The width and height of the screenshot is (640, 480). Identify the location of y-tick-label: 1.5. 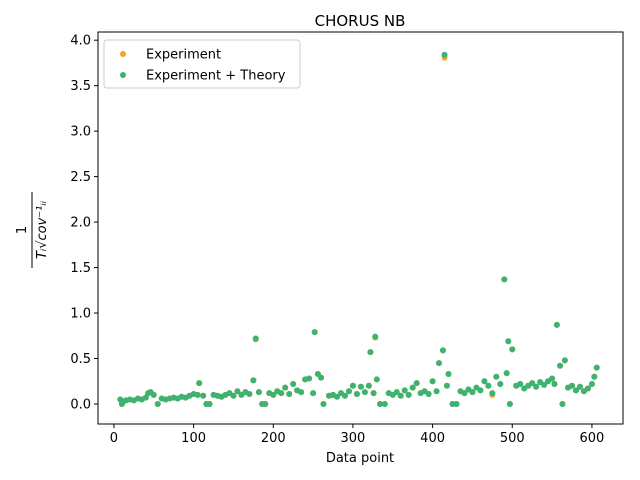
(80, 268).